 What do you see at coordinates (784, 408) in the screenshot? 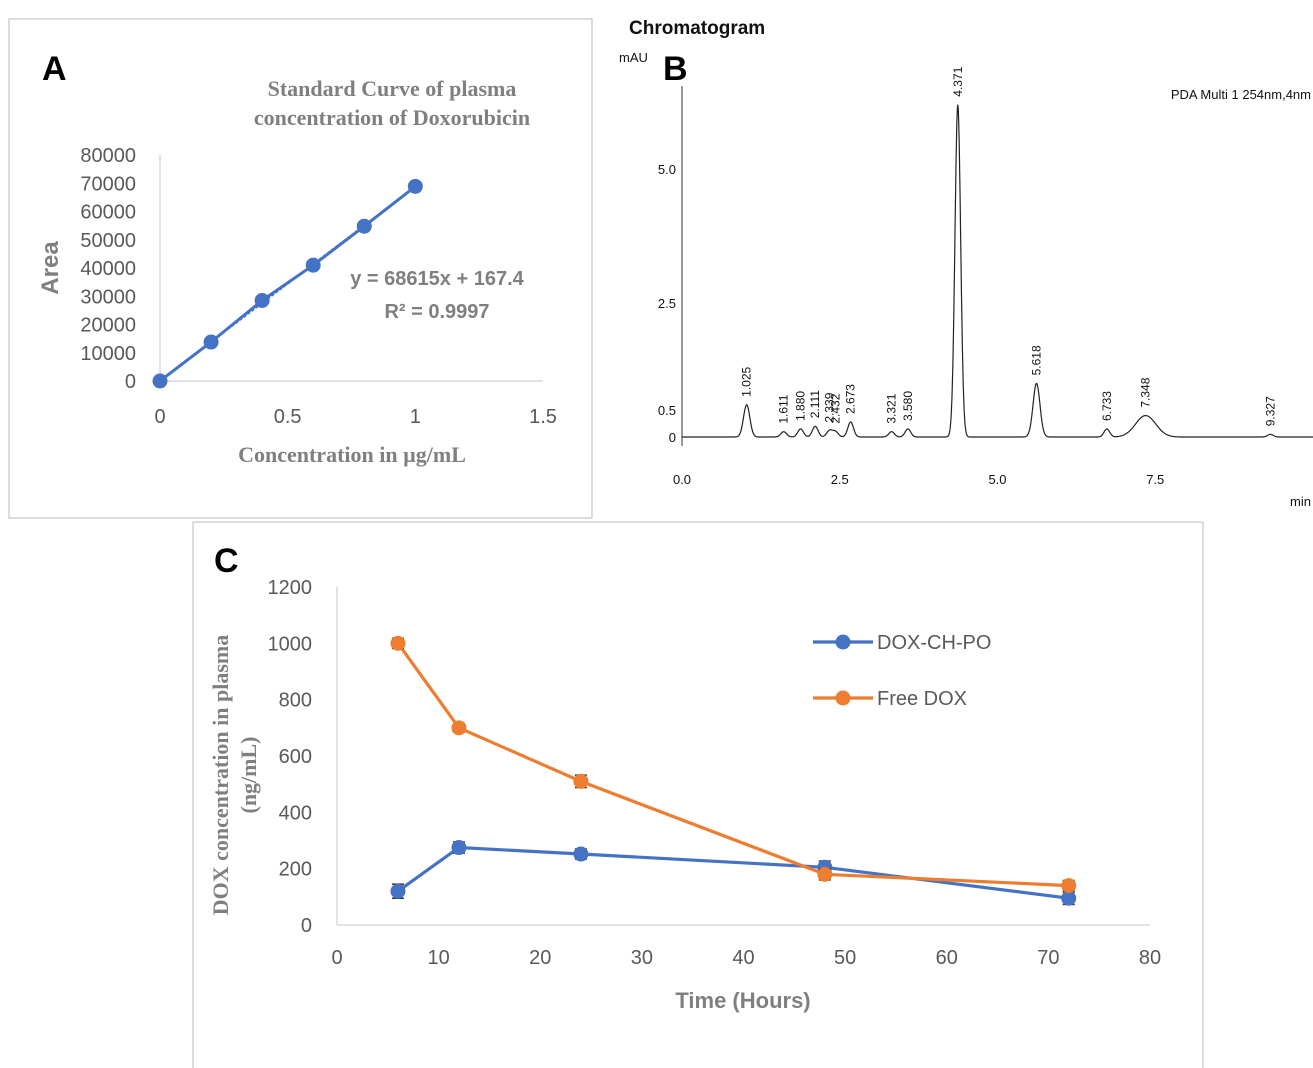
I see `panel-b-peak-label: 1.611` at bounding box center [784, 408].